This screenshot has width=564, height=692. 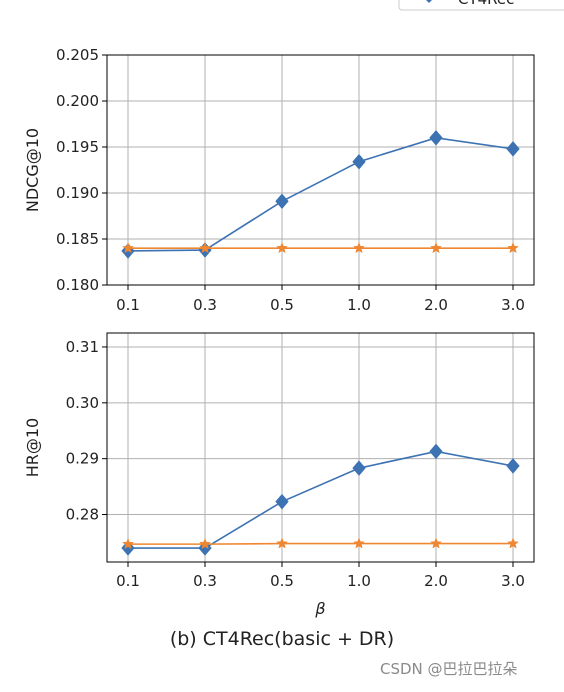 I want to click on series-1-line, so click(x=320, y=543).